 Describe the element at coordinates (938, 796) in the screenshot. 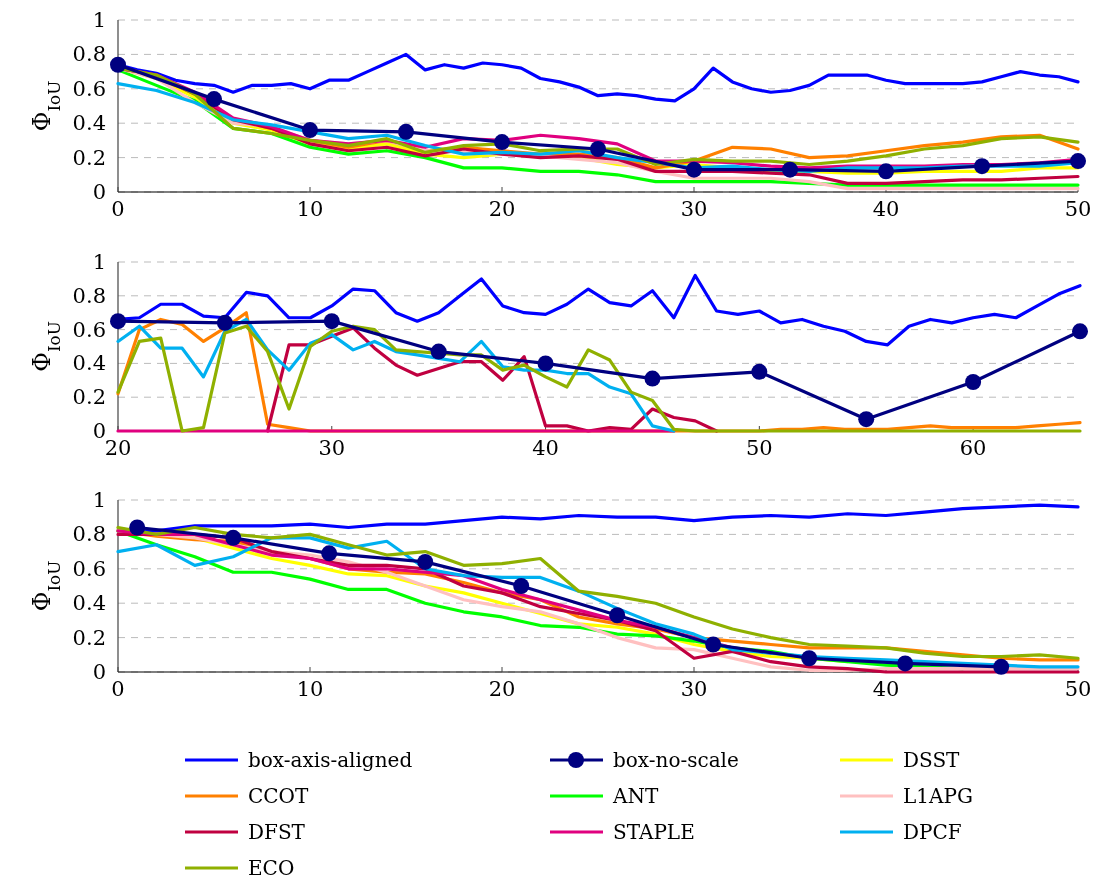

I see `legend-label: L1APG` at that location.